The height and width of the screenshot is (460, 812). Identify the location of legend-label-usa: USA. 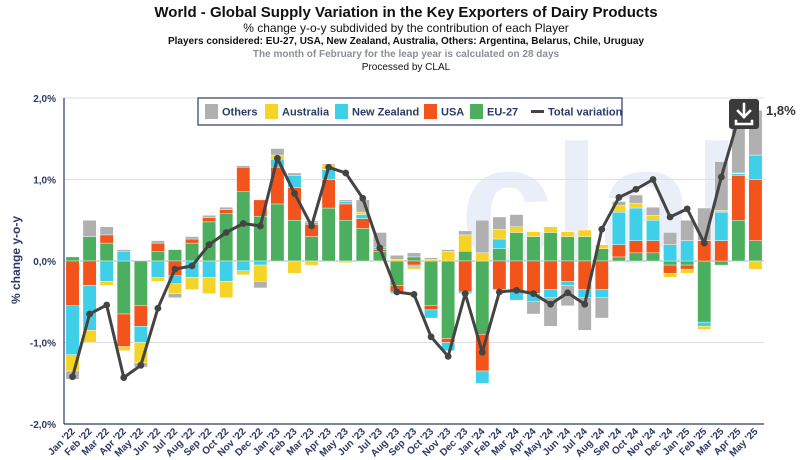
(452, 113).